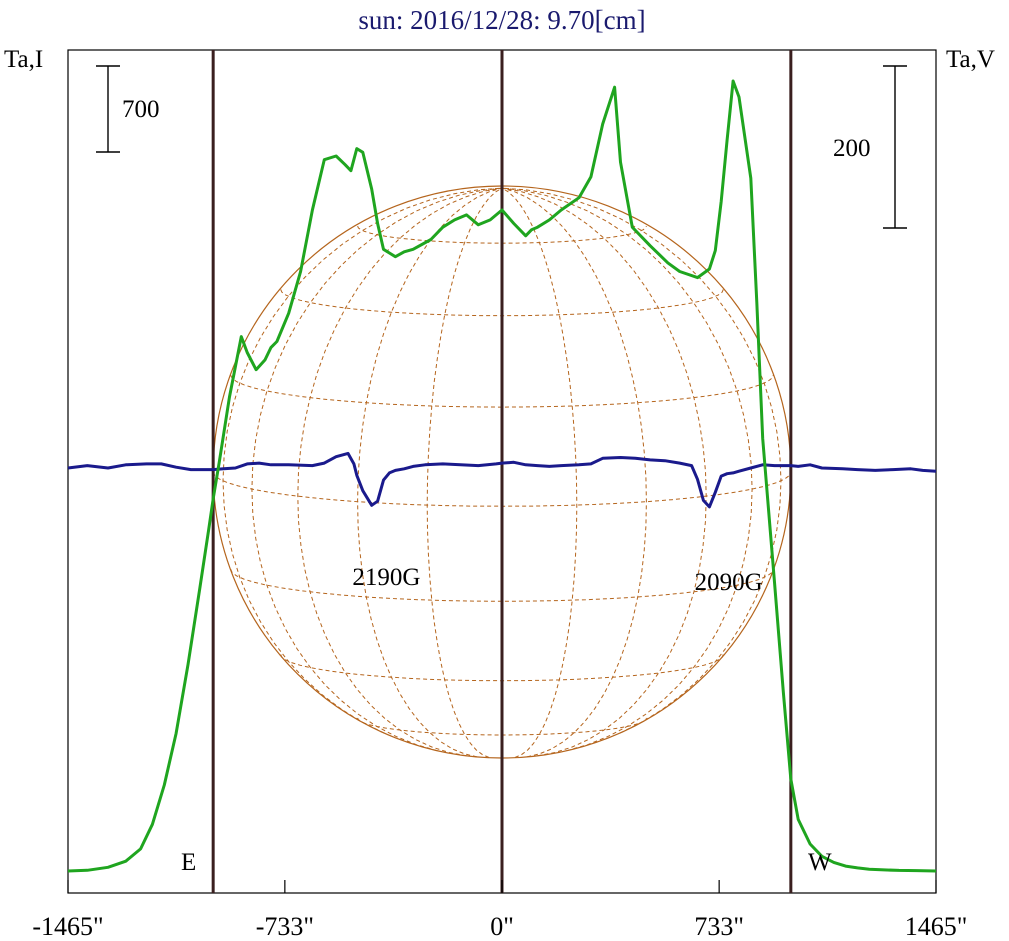 The height and width of the screenshot is (941, 1009). What do you see at coordinates (285, 926) in the screenshot?
I see `x-tick-label: -733"` at bounding box center [285, 926].